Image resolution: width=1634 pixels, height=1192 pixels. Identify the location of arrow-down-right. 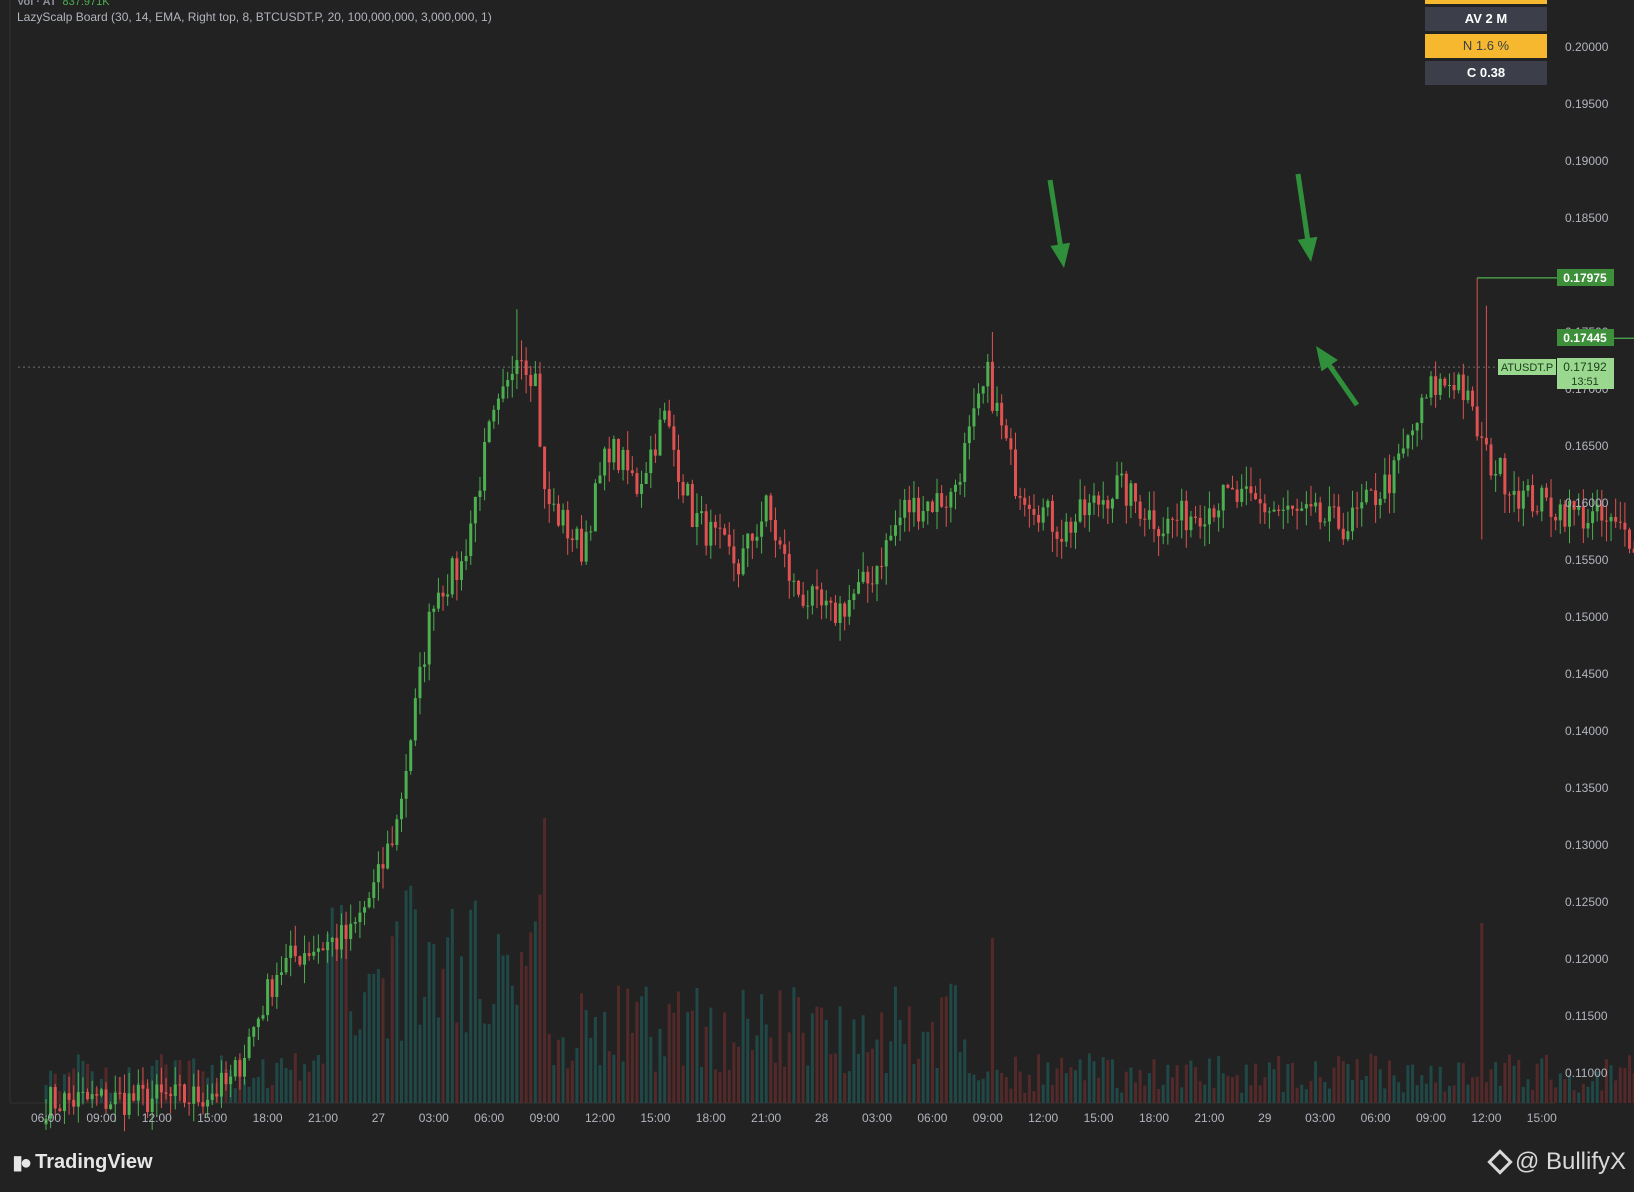
(1306, 217).